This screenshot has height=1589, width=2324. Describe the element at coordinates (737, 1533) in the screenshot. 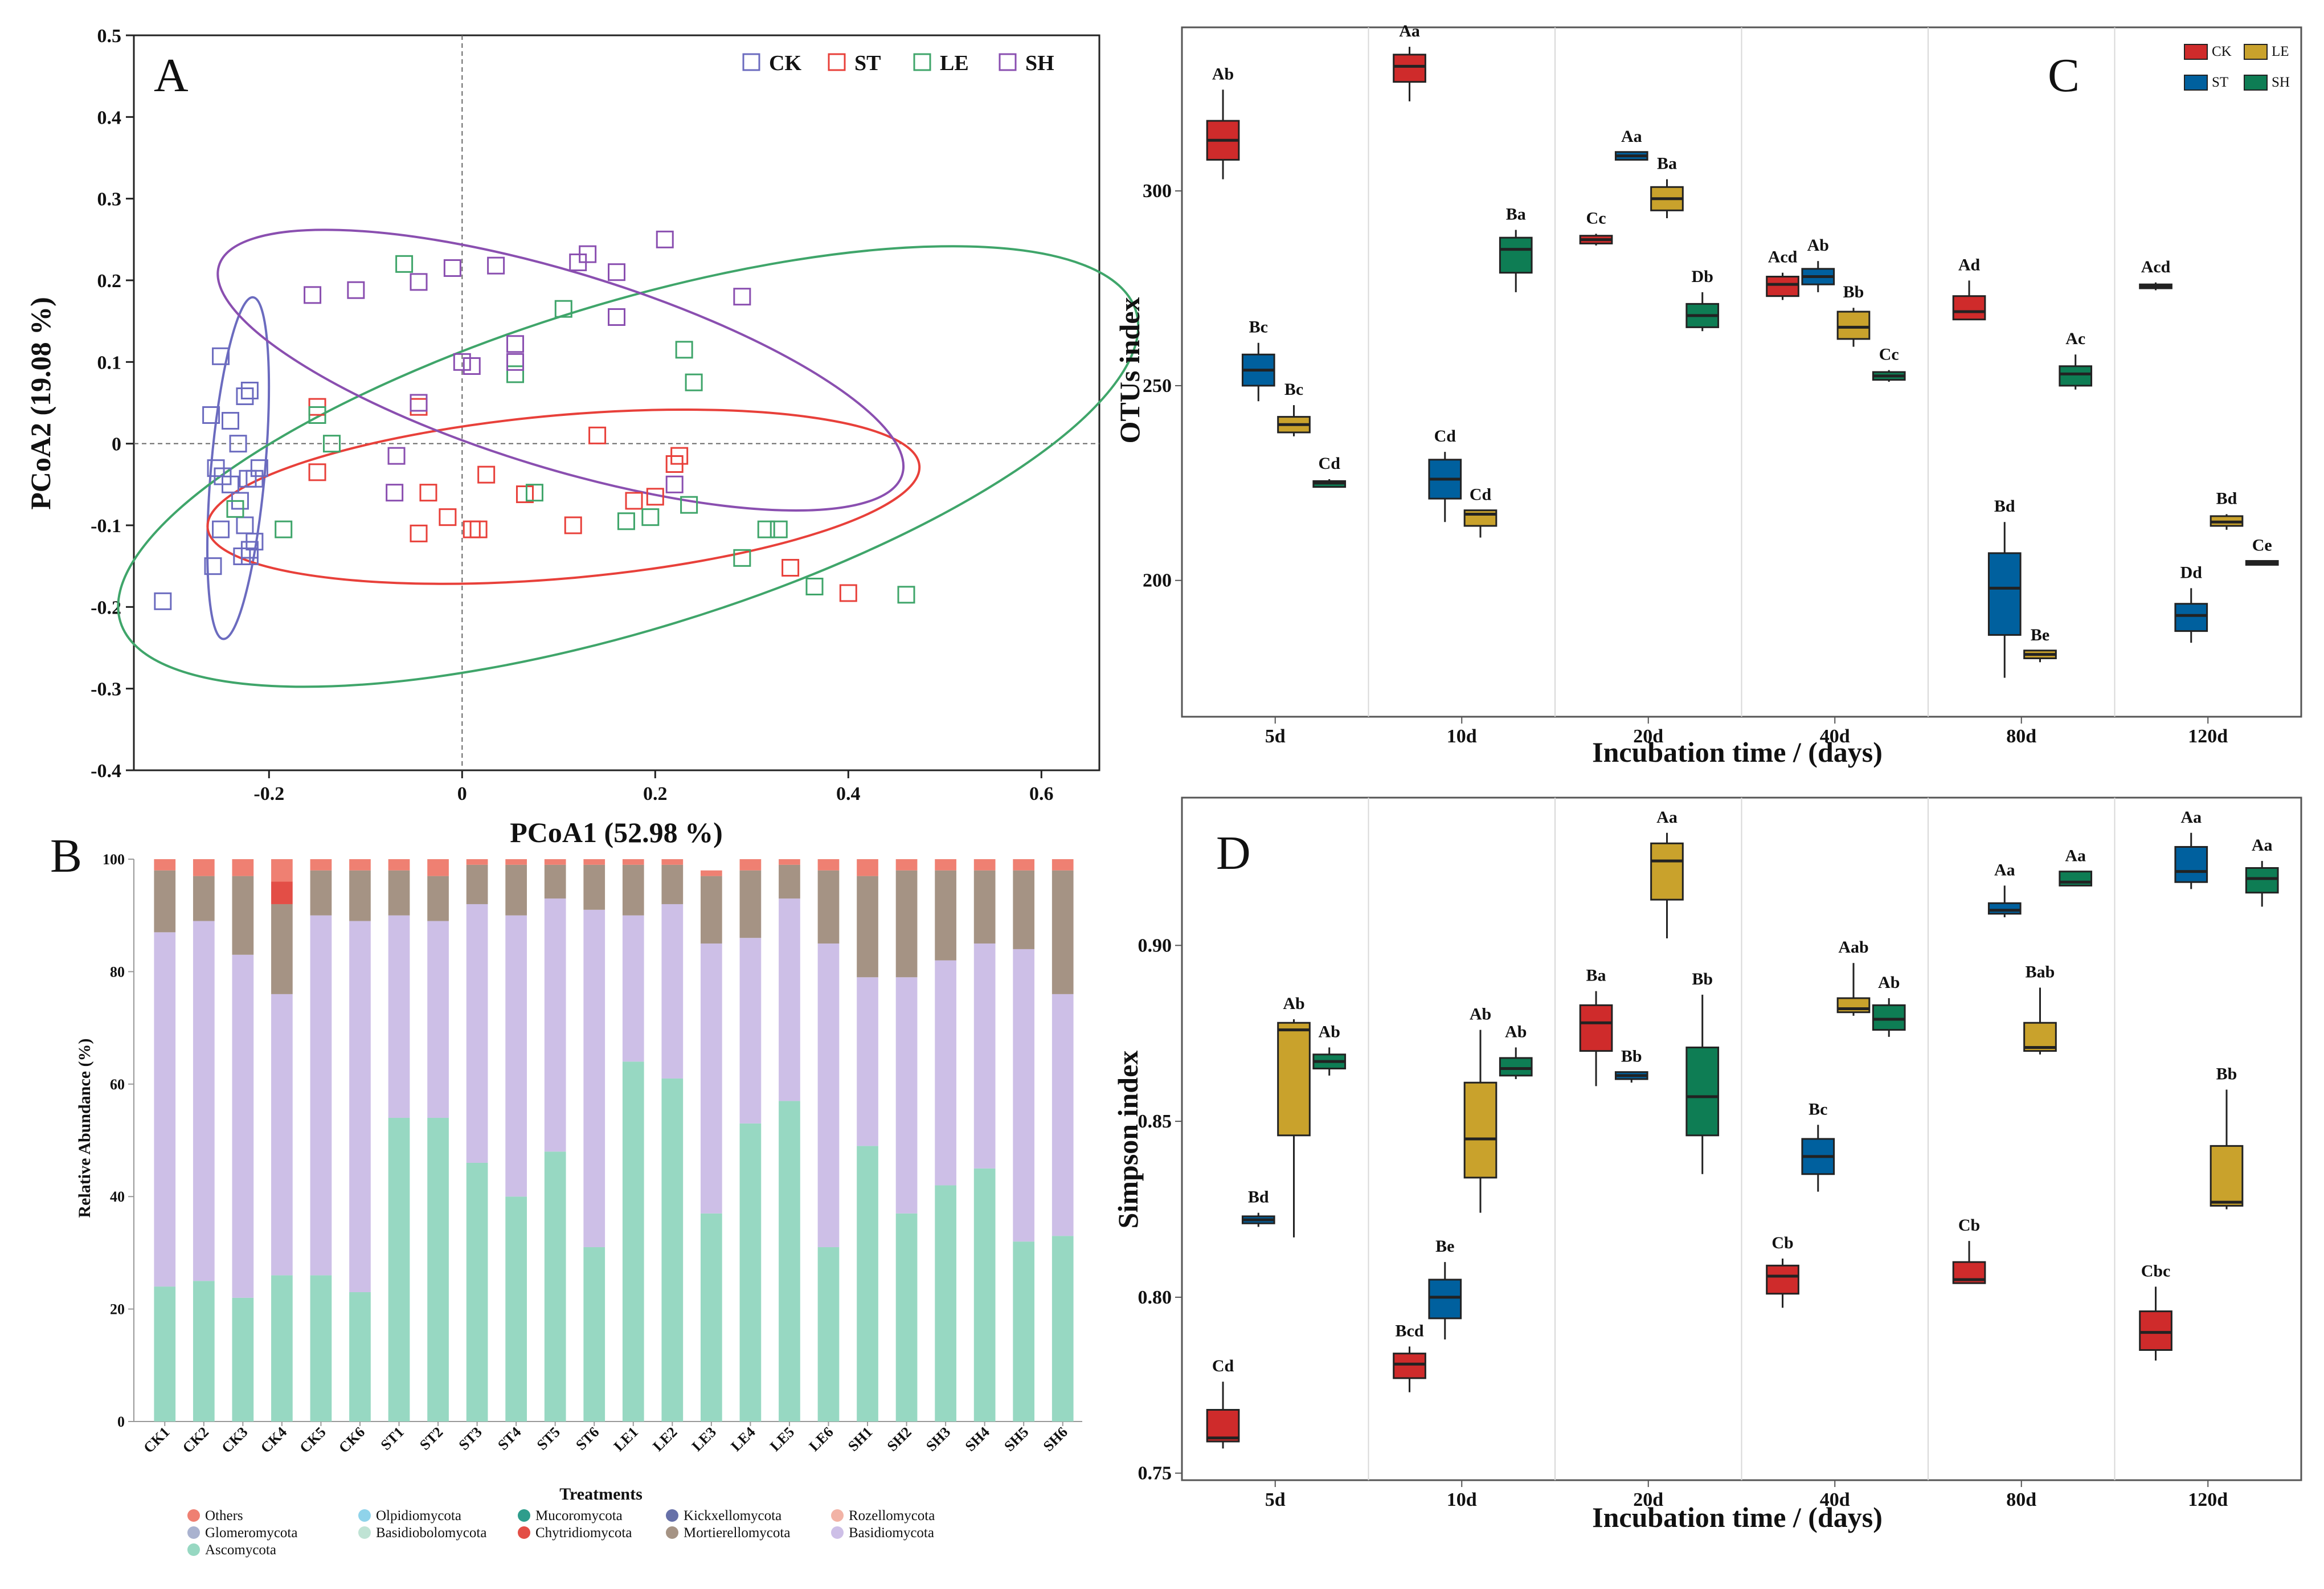

I see `legend-label-mortierellomycota: Mortierellomycota` at that location.